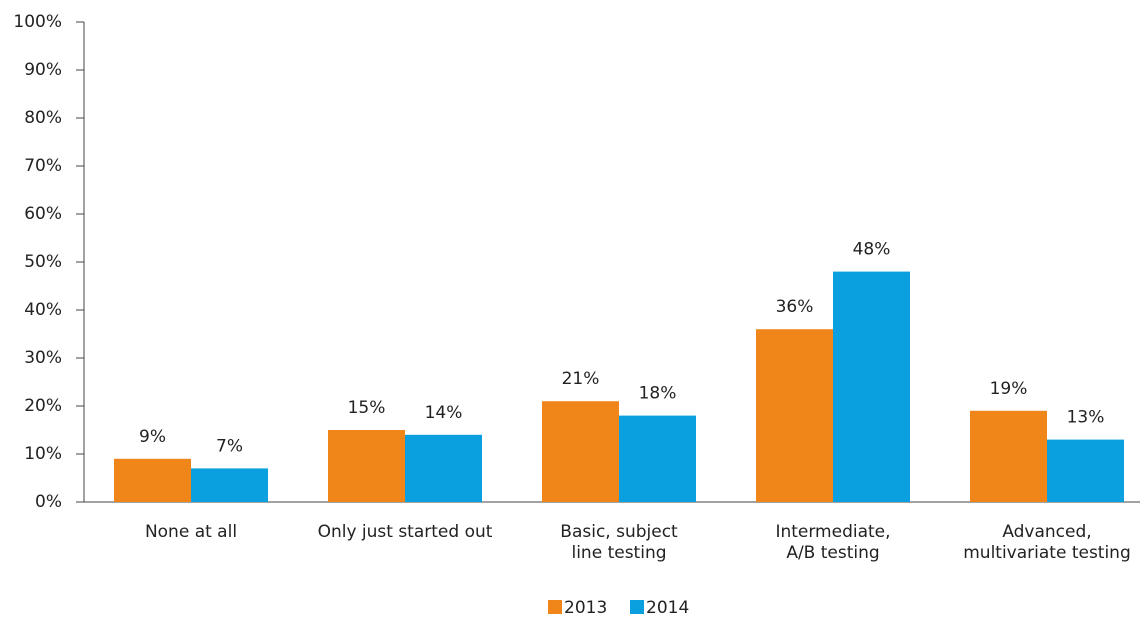 This screenshot has height=619, width=1142. Describe the element at coordinates (229, 446) in the screenshot. I see `data-label: 7%` at that location.